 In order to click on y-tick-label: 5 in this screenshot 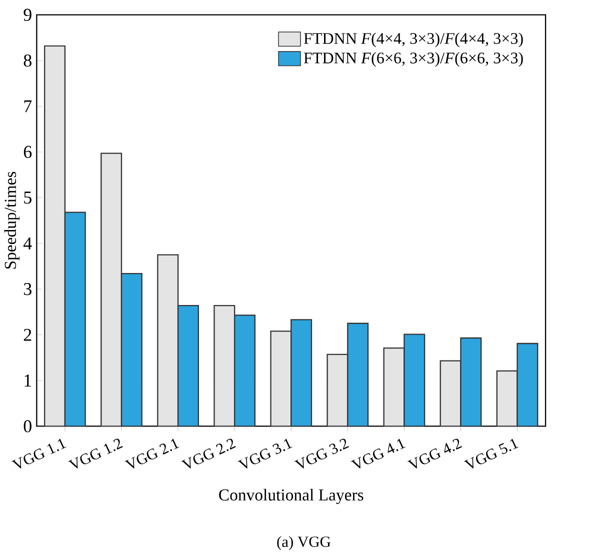, I will do `click(28, 198)`.